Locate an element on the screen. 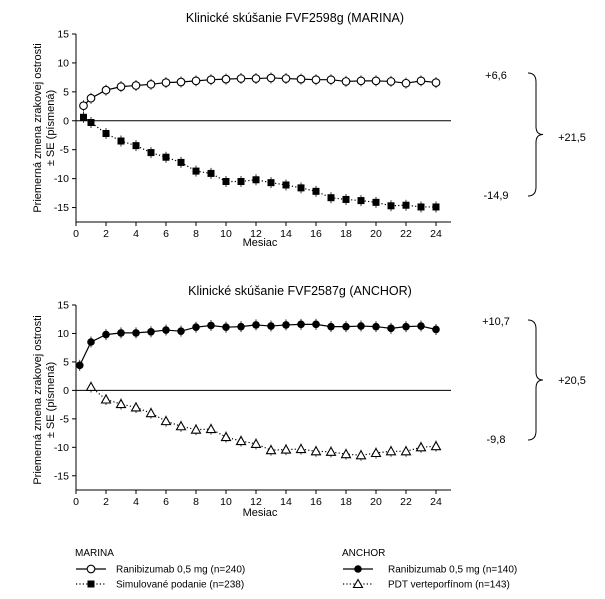 The image size is (605, 599). marina-y-tick-label: -15 is located at coordinates (61, 208).